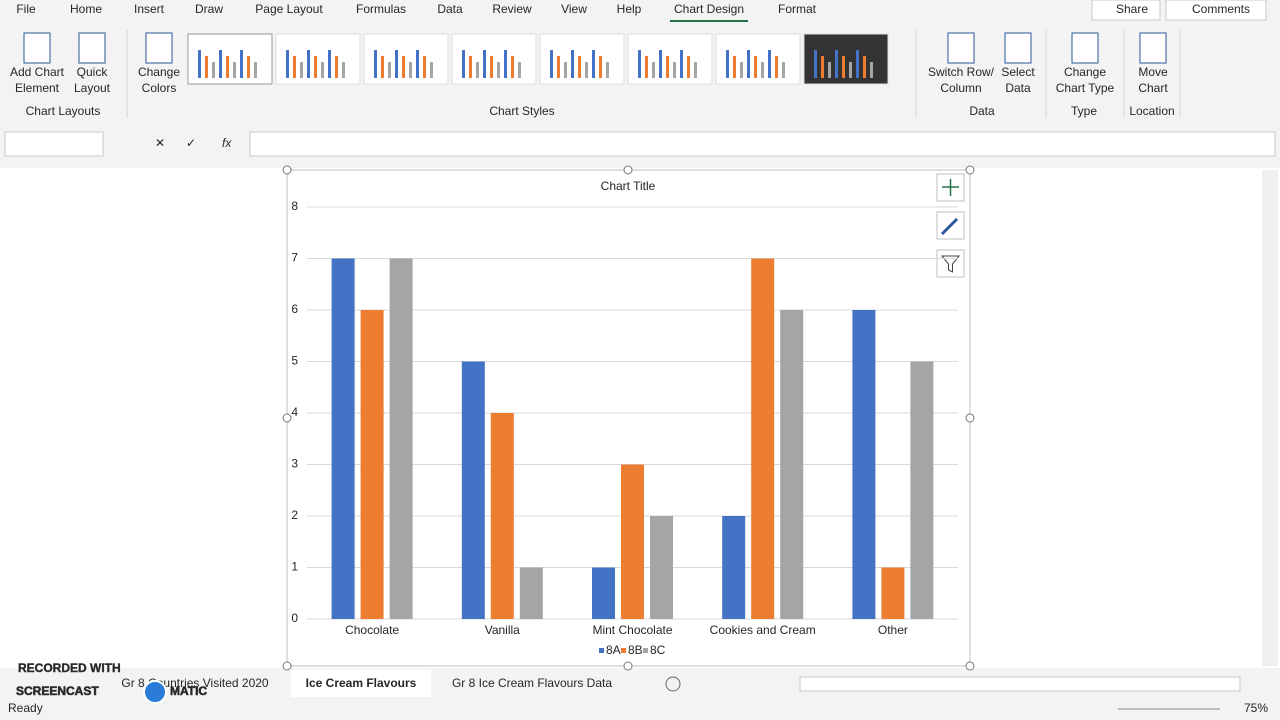 This screenshot has width=1280, height=720. What do you see at coordinates (92, 88) in the screenshot?
I see `button-label: Layout` at bounding box center [92, 88].